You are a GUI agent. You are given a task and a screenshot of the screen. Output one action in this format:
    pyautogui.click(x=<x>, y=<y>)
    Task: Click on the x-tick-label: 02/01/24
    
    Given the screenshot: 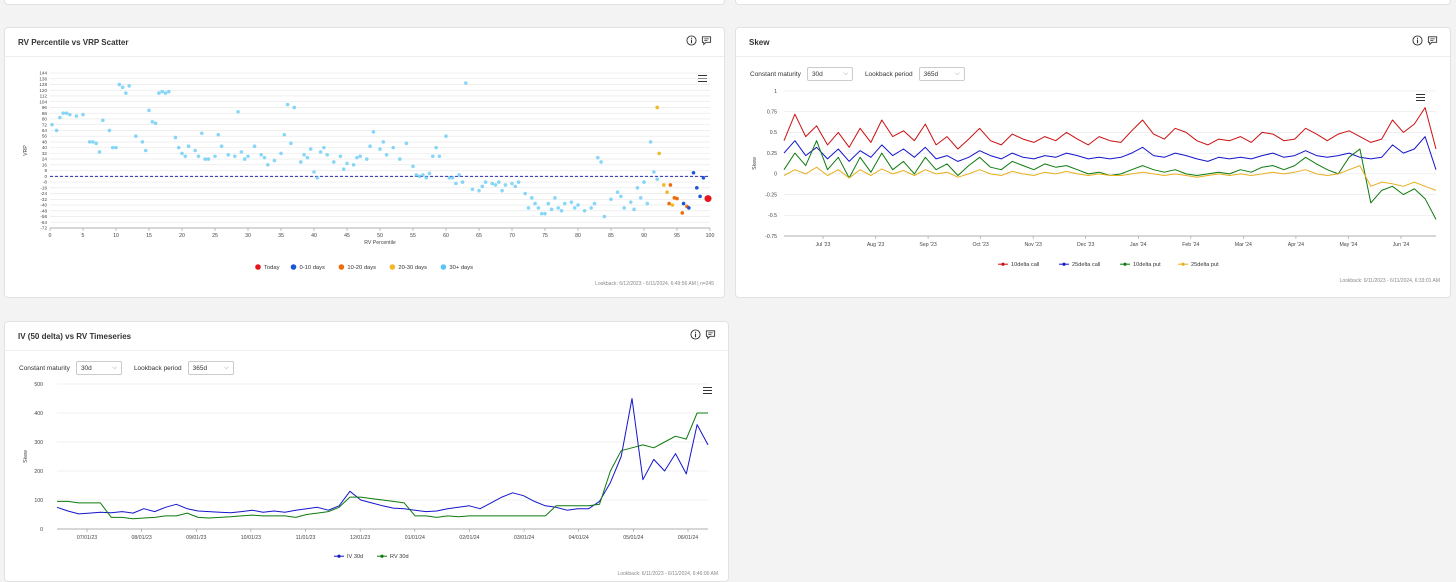 What is the action you would take?
    pyautogui.click(x=469, y=538)
    